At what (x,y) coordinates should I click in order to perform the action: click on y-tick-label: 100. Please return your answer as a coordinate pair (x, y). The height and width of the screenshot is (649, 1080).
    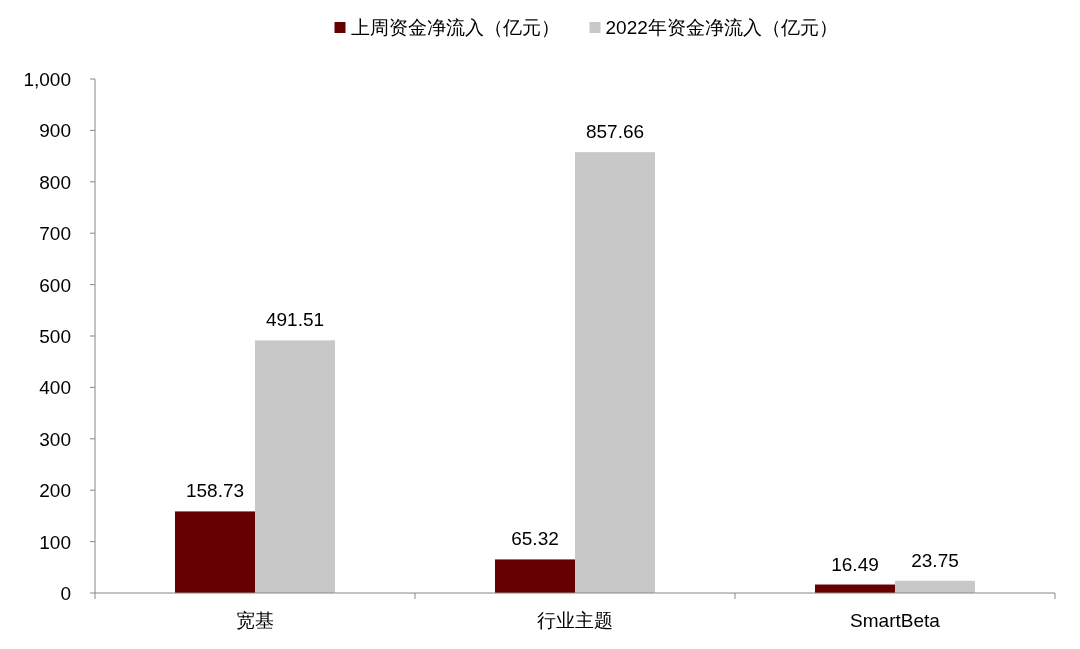
    Looking at the image, I should click on (55, 542).